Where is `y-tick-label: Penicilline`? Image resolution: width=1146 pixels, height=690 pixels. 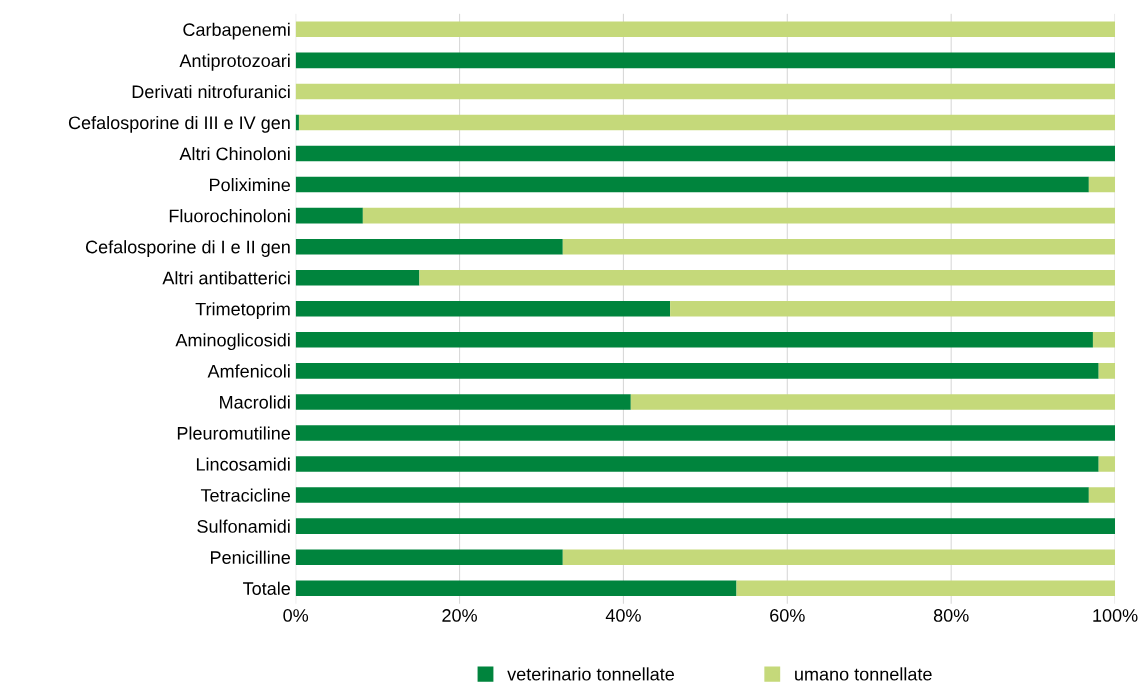 y-tick-label: Penicilline is located at coordinates (251, 557).